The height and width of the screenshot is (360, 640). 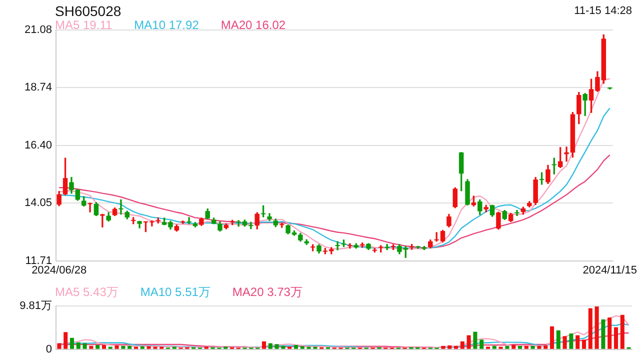 I want to click on y-tick-label: 16.40, so click(x=38, y=145).